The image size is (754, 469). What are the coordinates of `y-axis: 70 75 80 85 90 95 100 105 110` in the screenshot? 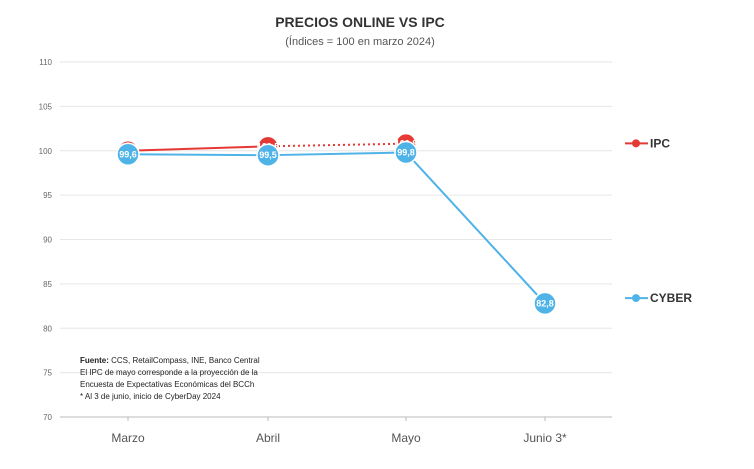 It's located at (46, 240).